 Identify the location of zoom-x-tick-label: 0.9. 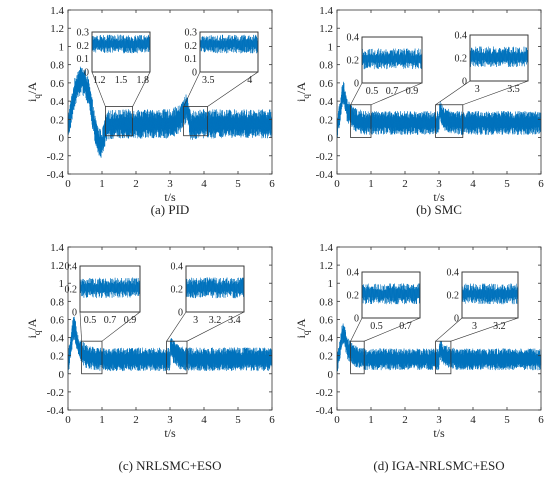
(412, 91).